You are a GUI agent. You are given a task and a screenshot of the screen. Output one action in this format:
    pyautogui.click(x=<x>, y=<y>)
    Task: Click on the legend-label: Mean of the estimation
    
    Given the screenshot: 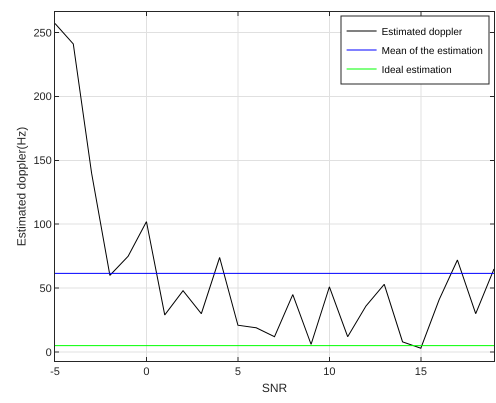 What is the action you would take?
    pyautogui.click(x=432, y=51)
    